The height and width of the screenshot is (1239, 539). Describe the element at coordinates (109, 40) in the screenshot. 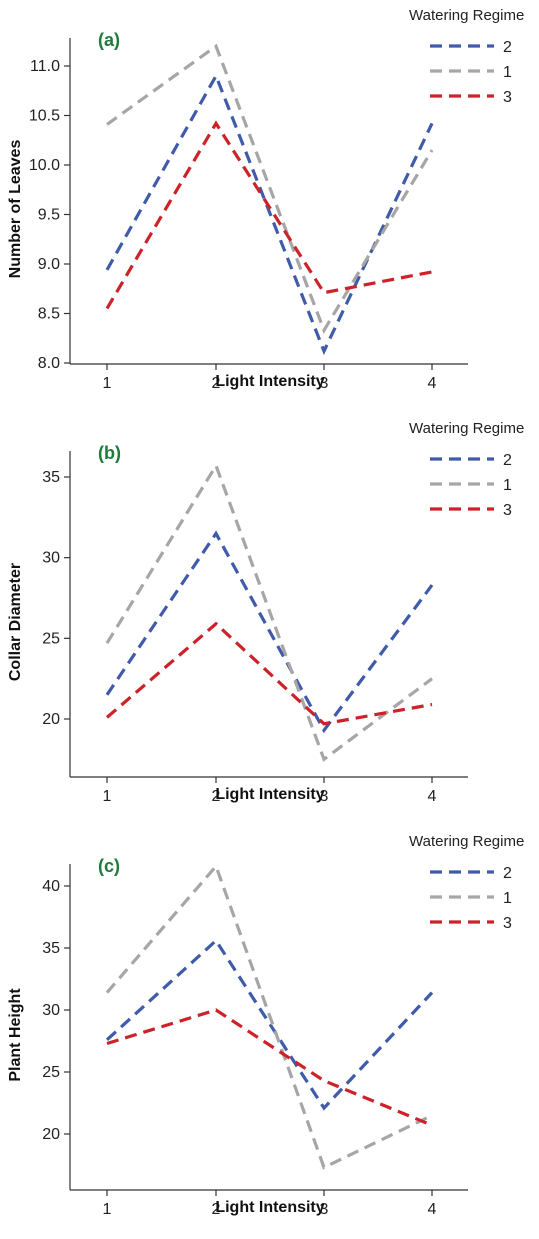

I see `panel-label: (a)` at that location.